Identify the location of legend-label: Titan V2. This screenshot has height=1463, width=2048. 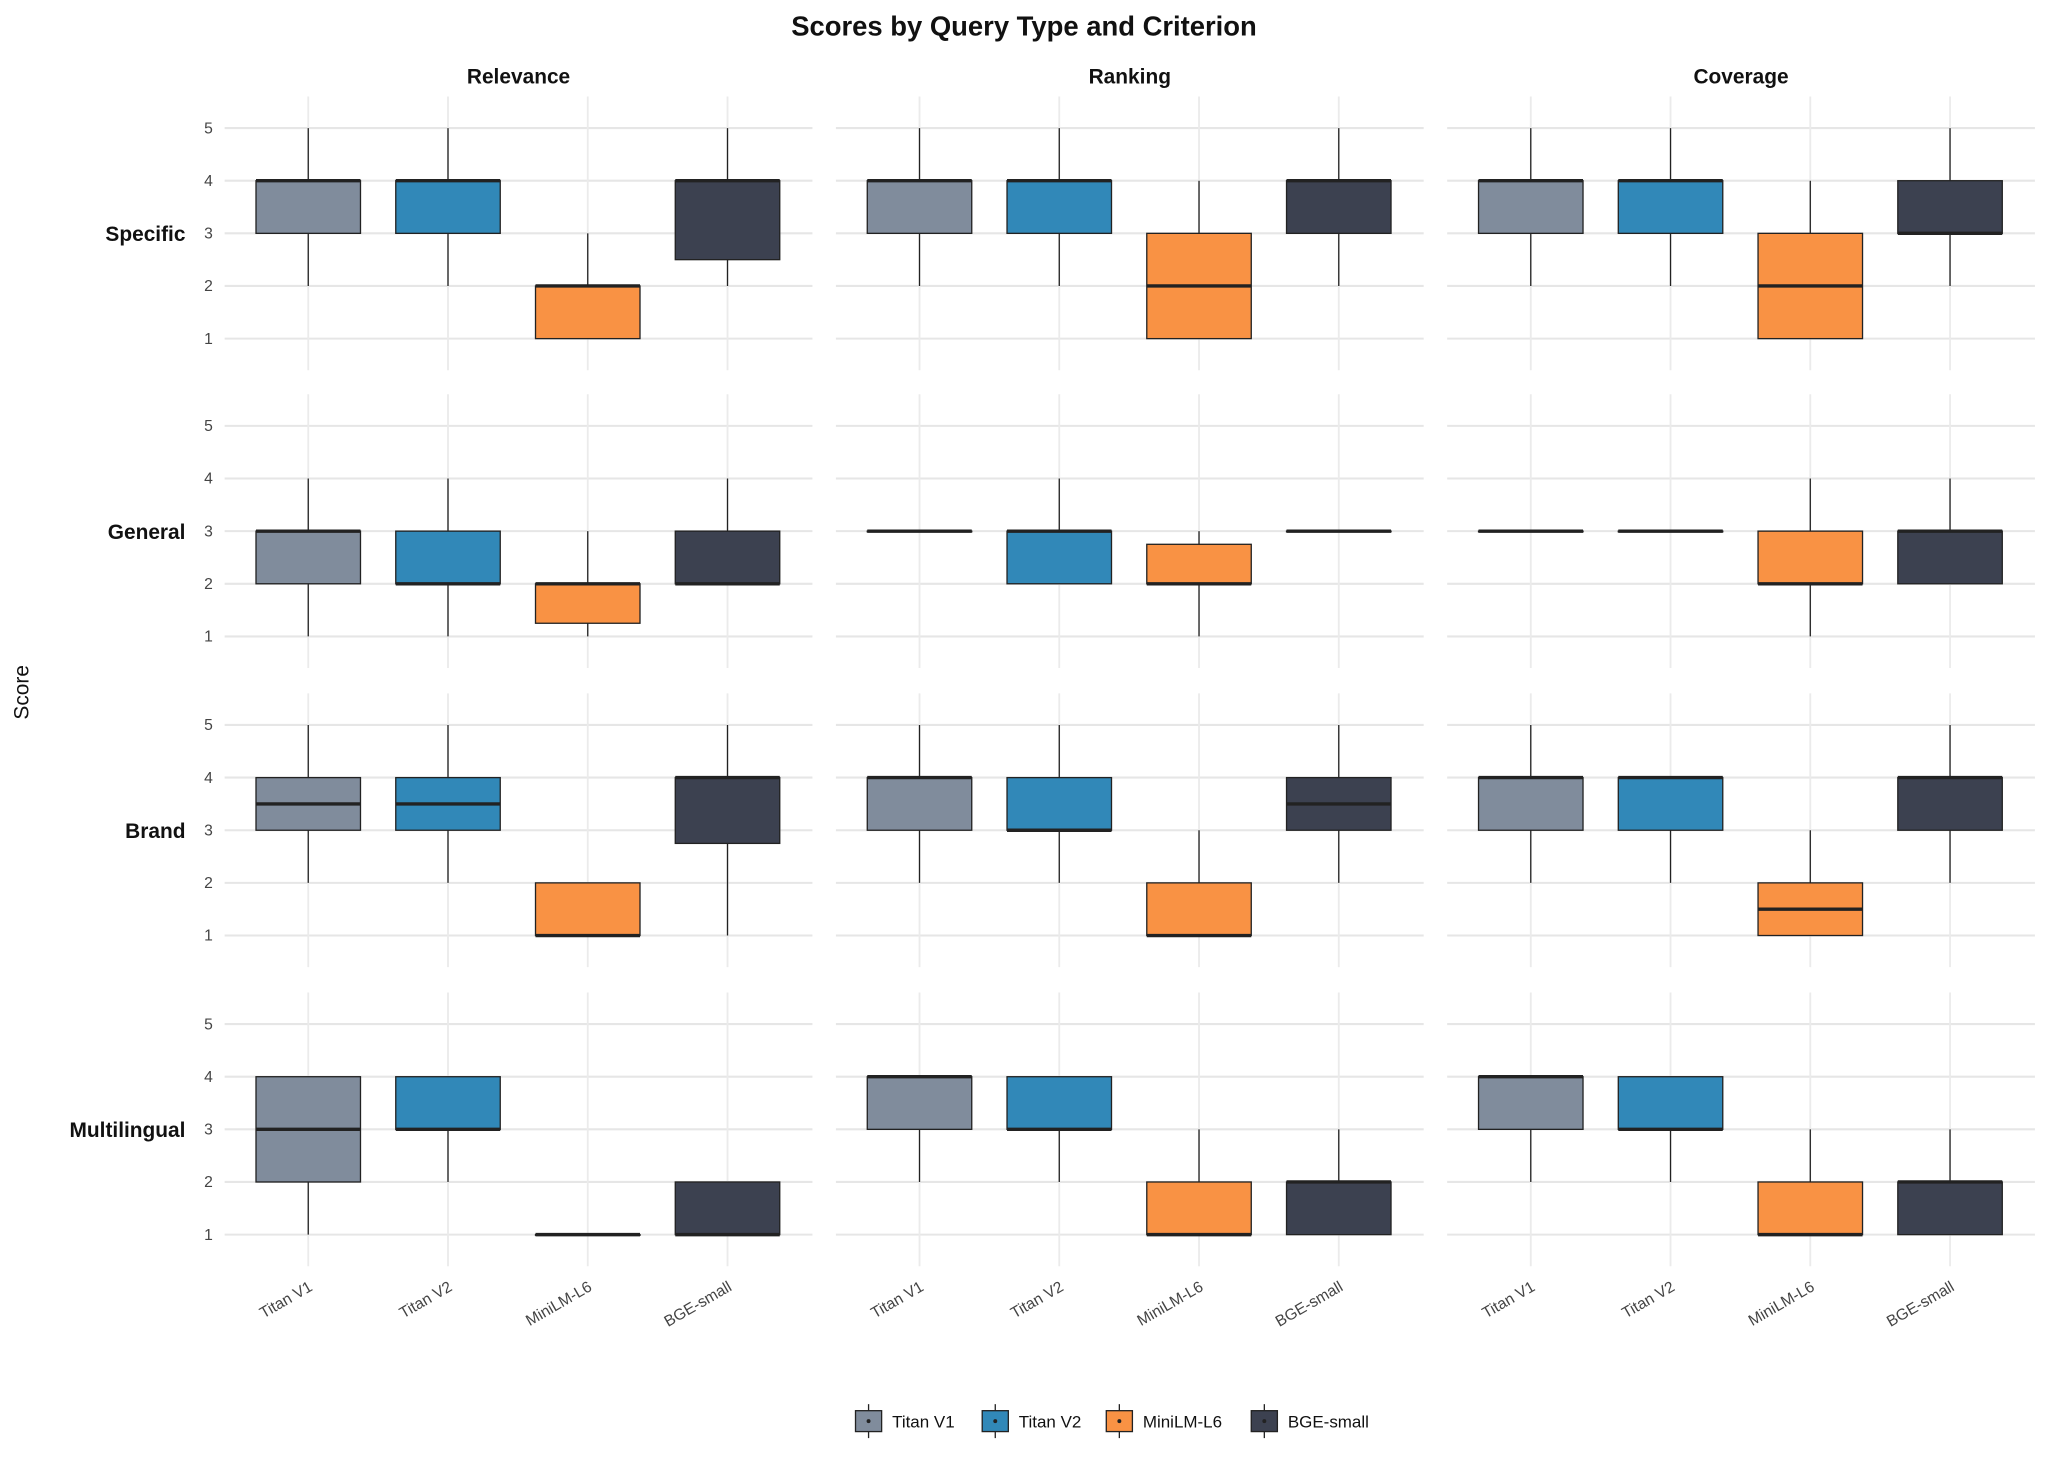
(1050, 1422).